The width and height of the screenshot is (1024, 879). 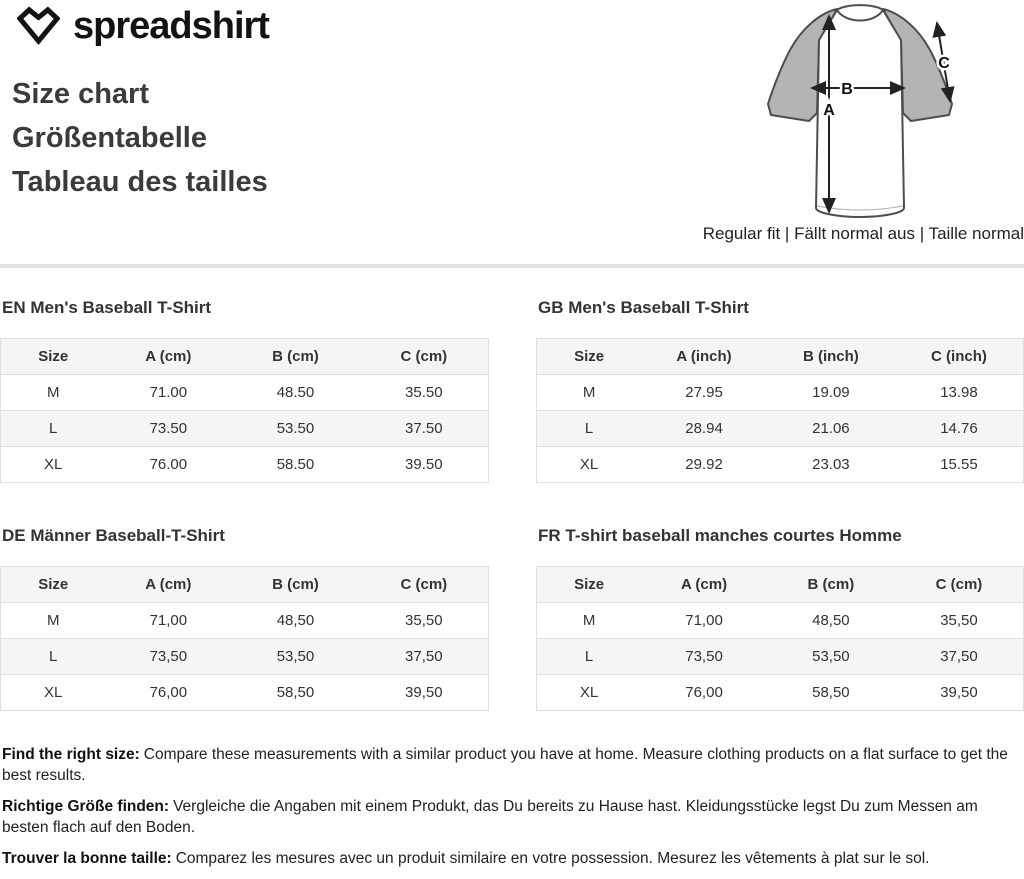 What do you see at coordinates (704, 392) in the screenshot?
I see `table-cell: 27.95` at bounding box center [704, 392].